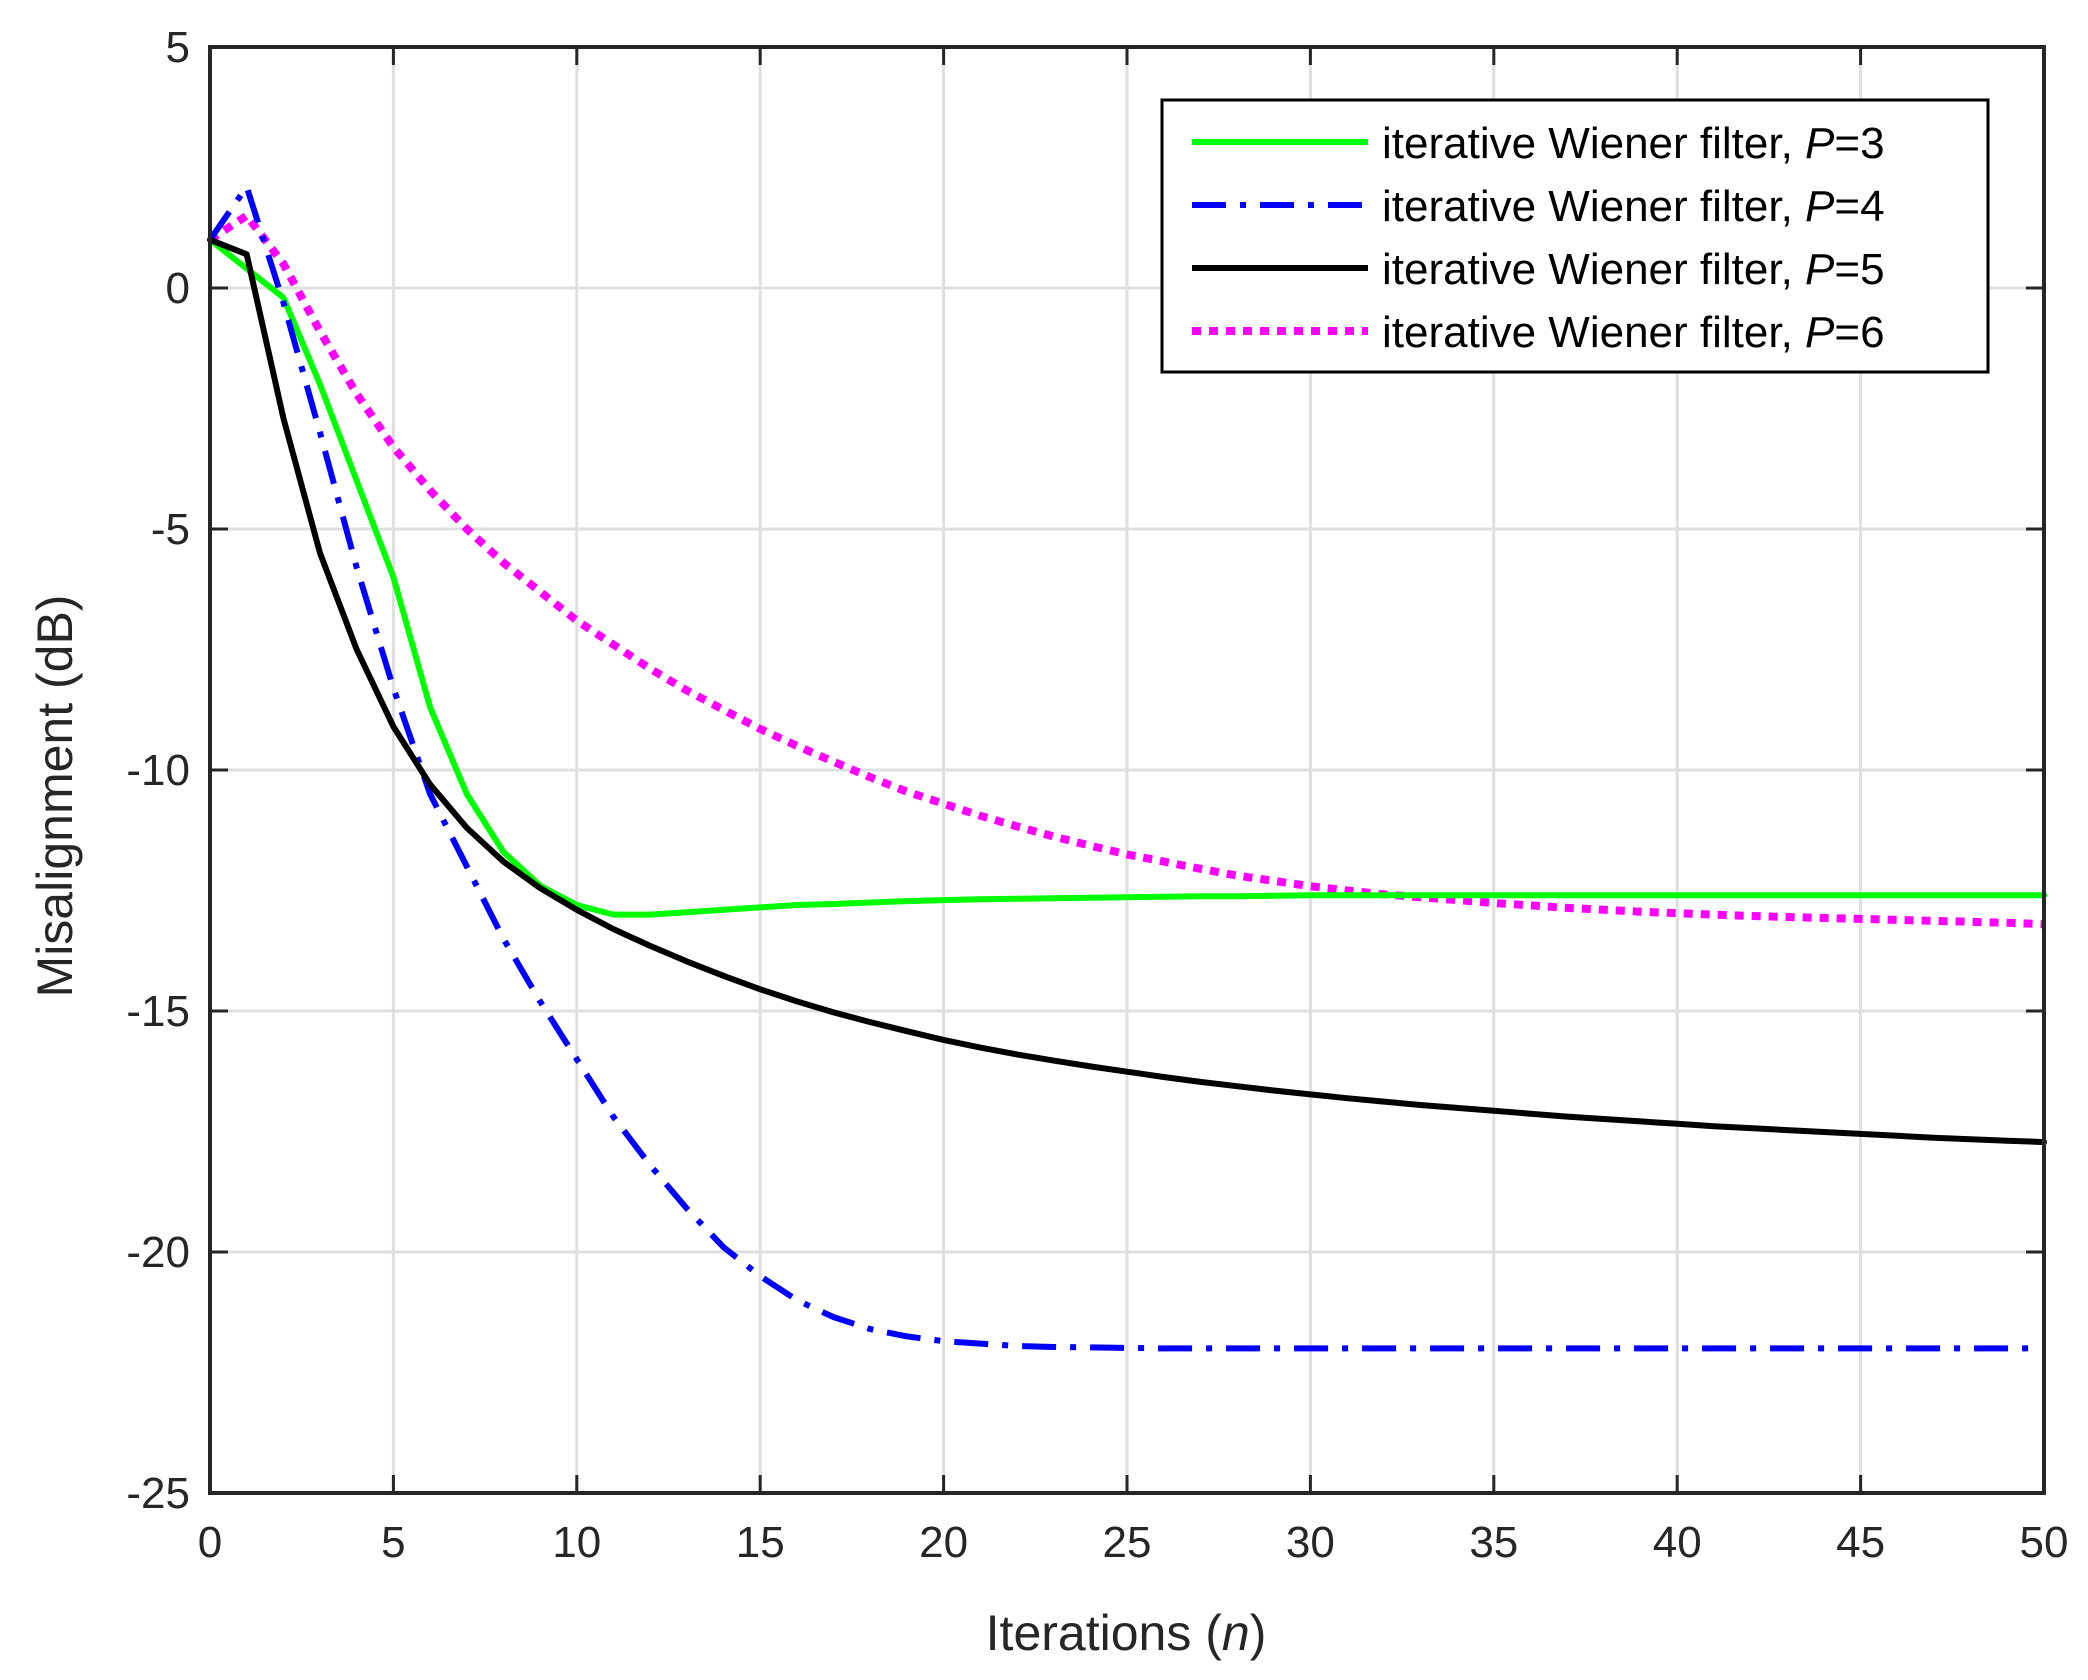 This screenshot has width=2088, height=1680. Describe the element at coordinates (178, 47) in the screenshot. I see `y-tick-label: 5` at that location.